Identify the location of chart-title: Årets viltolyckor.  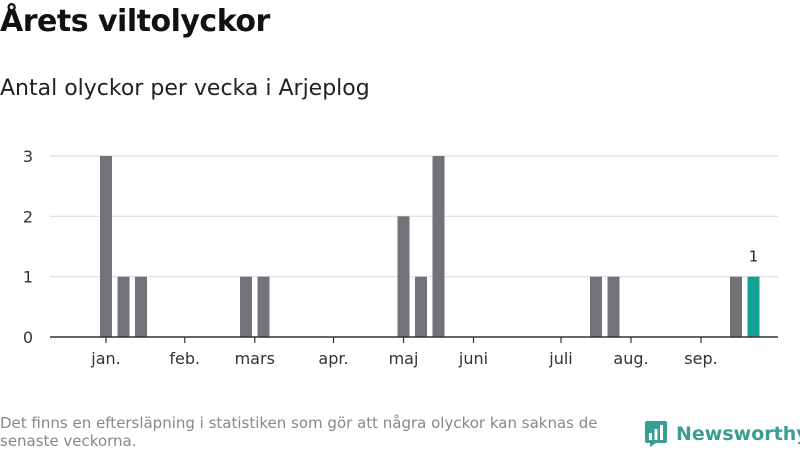
(135, 21).